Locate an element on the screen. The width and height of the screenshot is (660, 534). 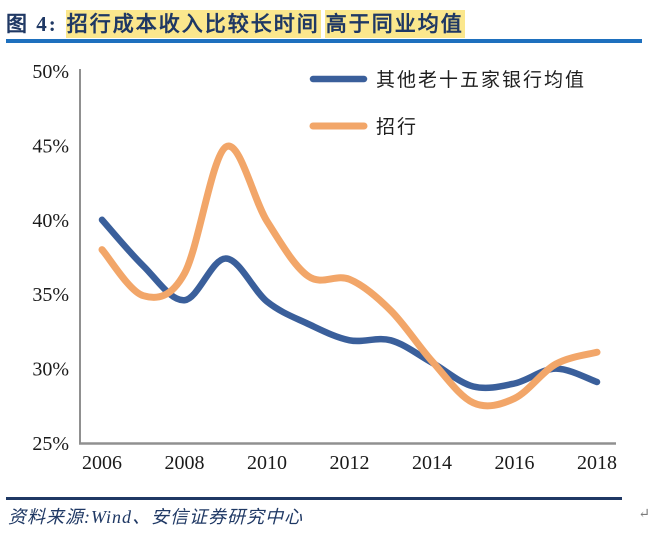
source-text: 资料来源:Wind、安信证券研究中心 is located at coordinates (155, 517).